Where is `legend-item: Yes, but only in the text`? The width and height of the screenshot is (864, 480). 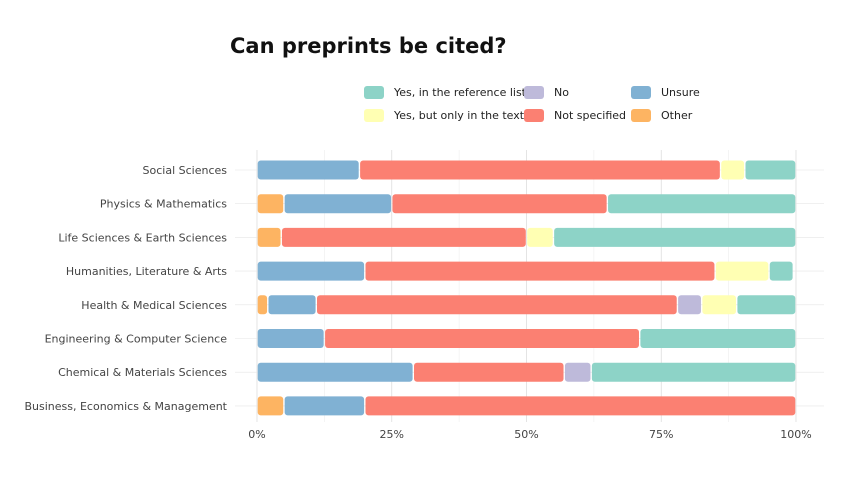 legend-item: Yes, but only in the text is located at coordinates (444, 115).